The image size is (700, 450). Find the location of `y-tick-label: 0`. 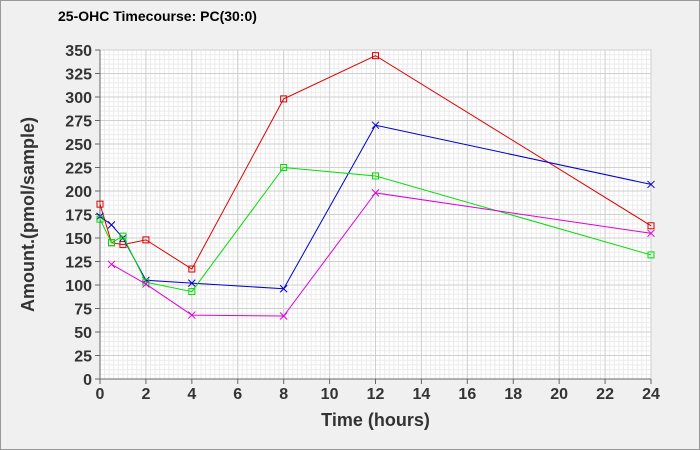

y-tick-label: 0 is located at coordinates (87, 380).